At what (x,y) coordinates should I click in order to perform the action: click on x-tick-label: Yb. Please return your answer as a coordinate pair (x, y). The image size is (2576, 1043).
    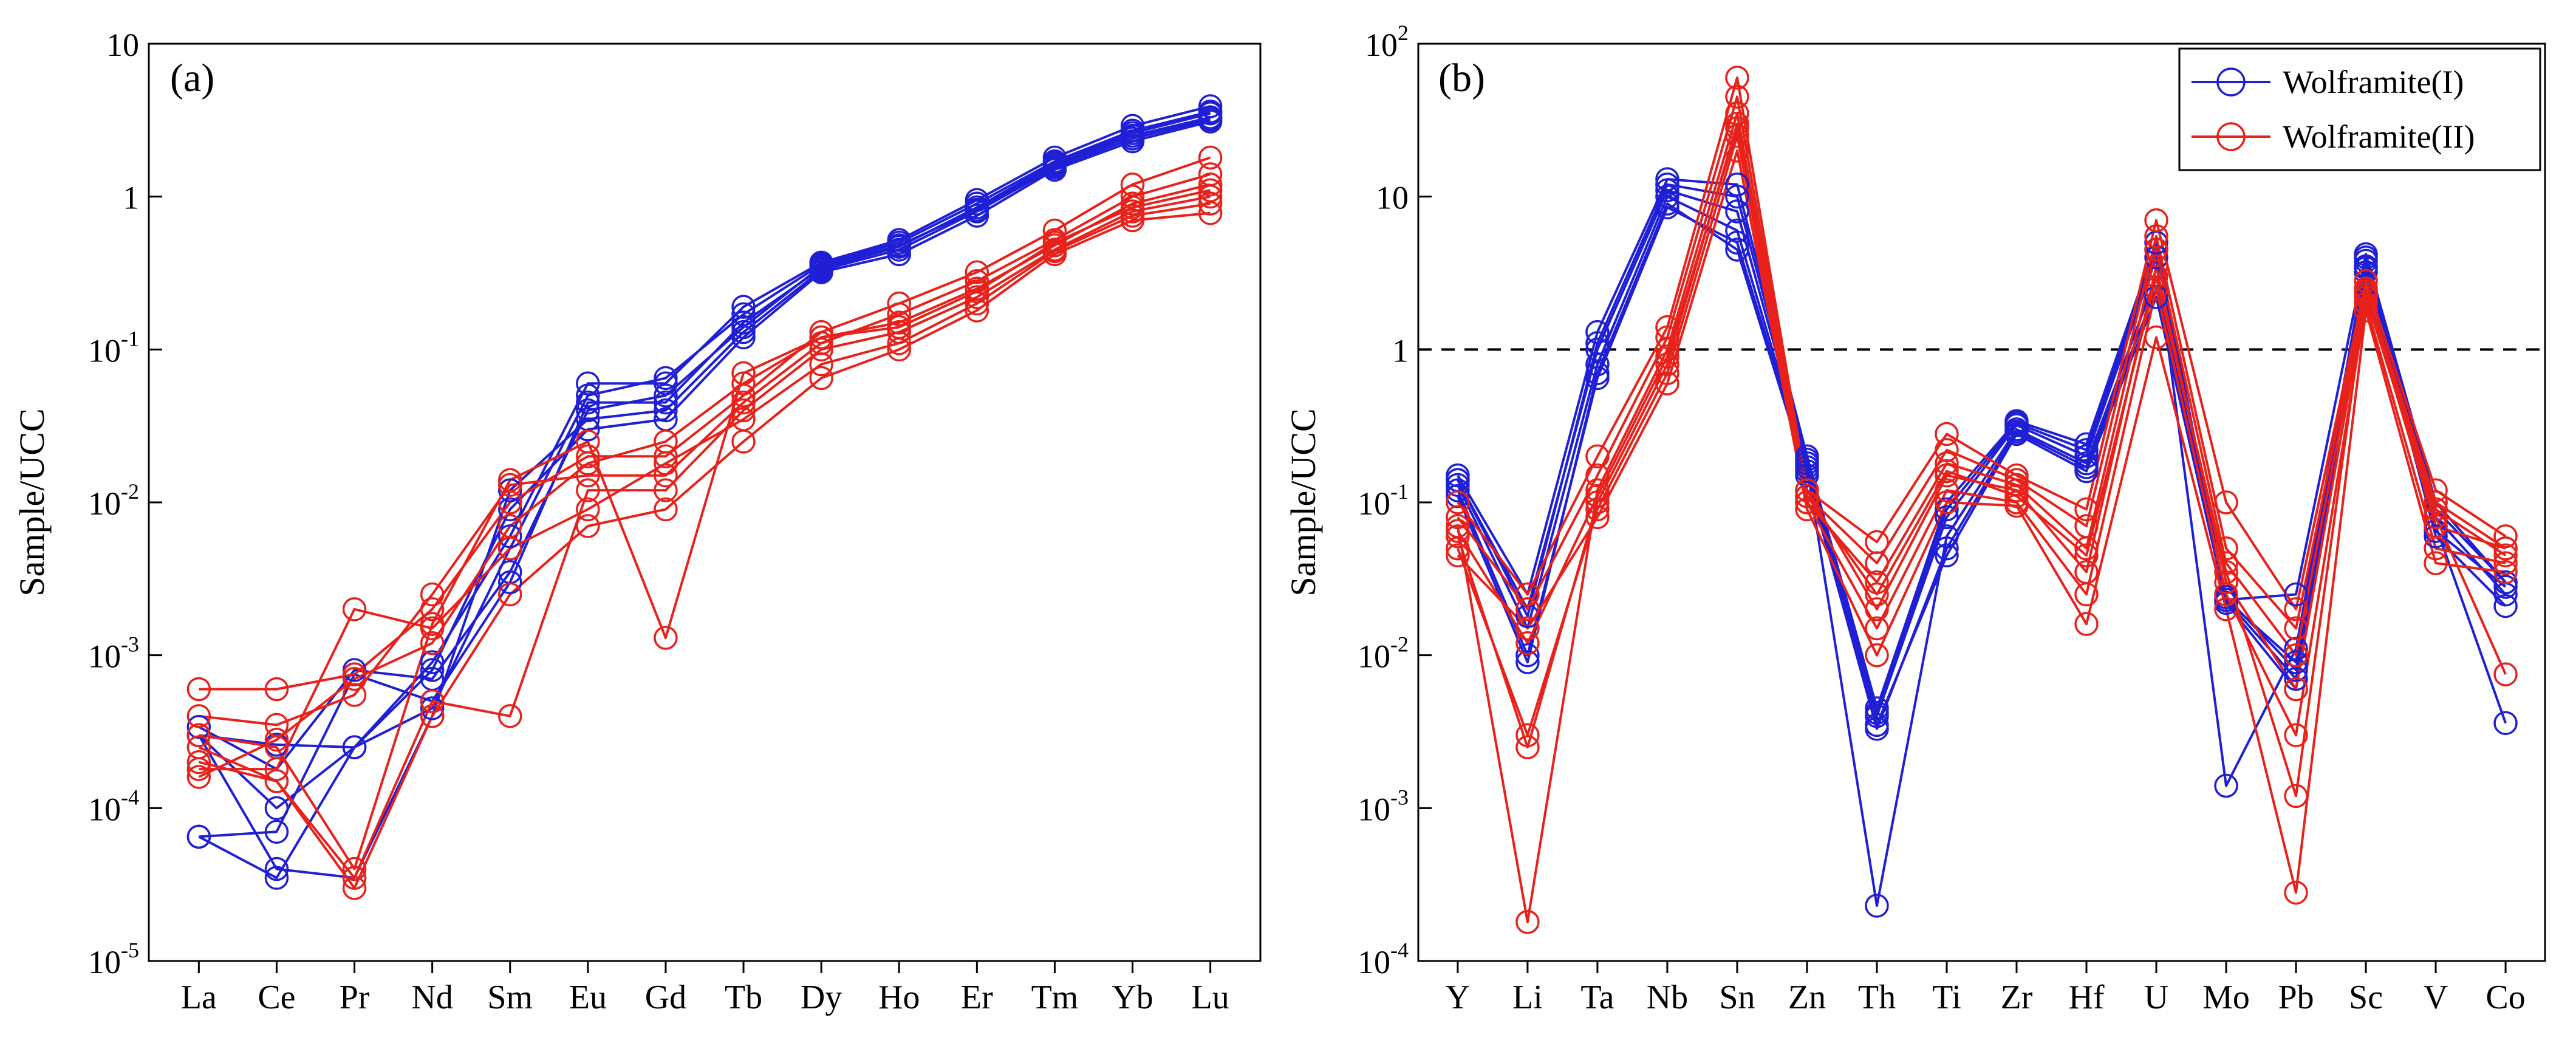
    Looking at the image, I should click on (1132, 997).